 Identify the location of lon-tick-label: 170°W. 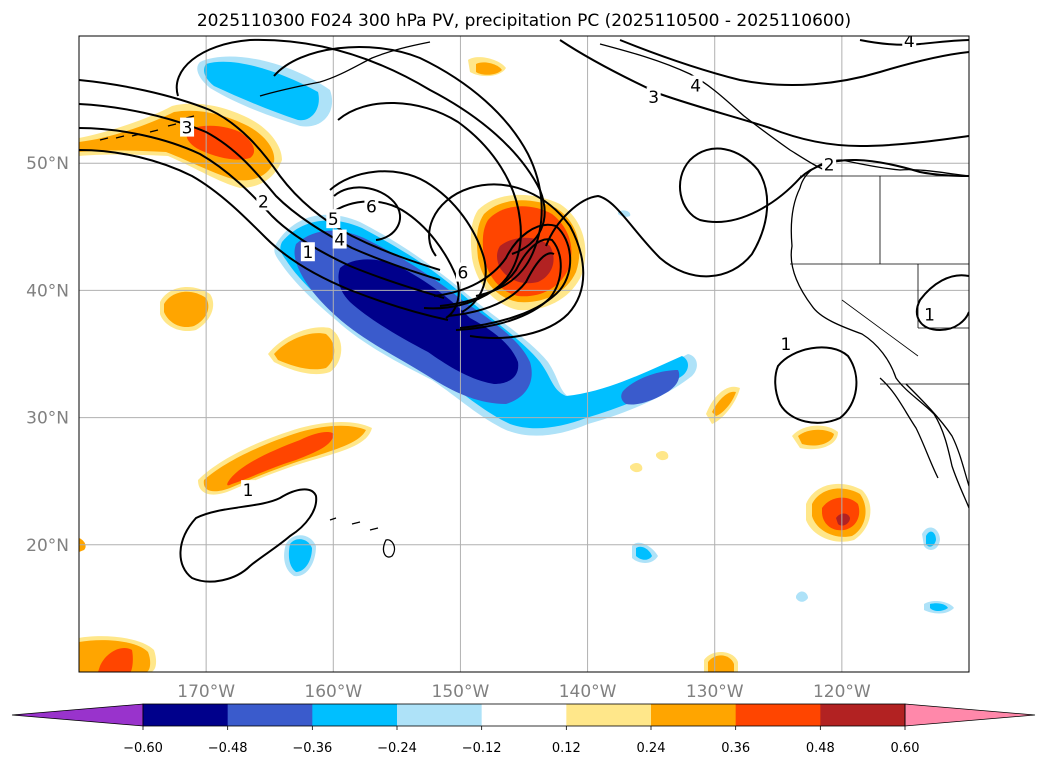
(206, 692).